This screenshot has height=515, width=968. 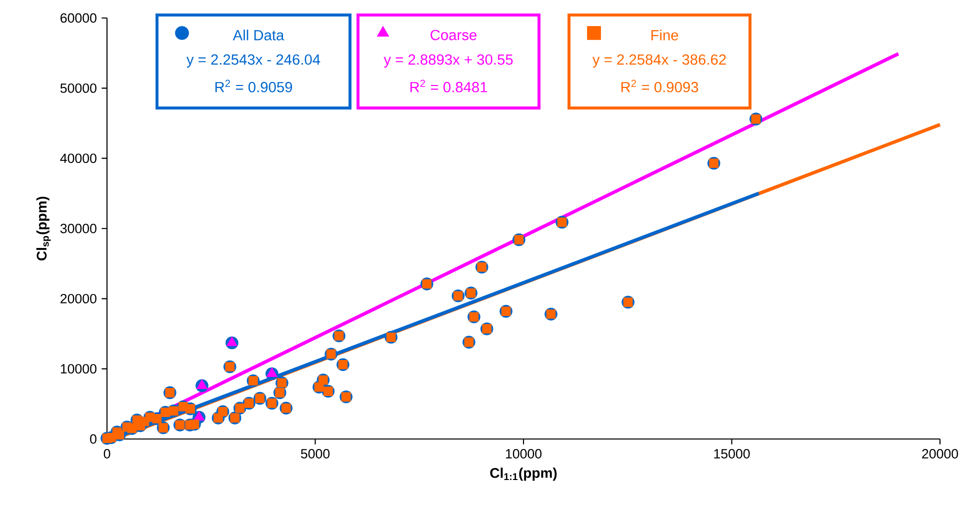 I want to click on annotation: y = 2.2543x - 246.04, so click(x=253, y=61).